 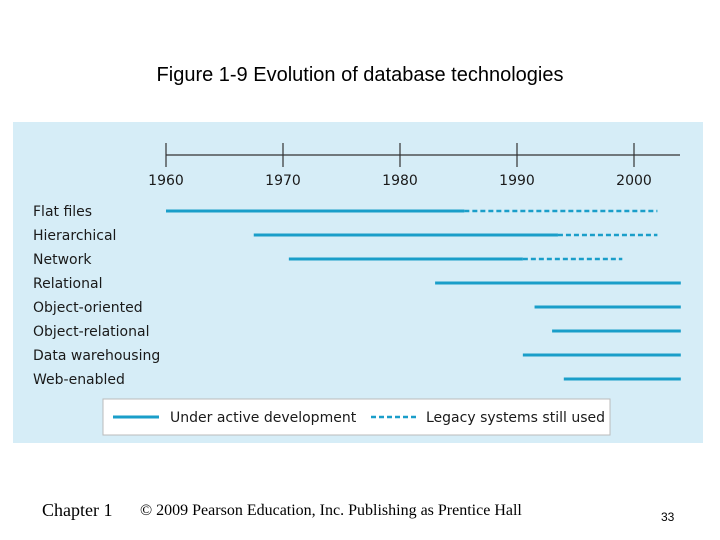 I want to click on technology-label: Data warehousing, so click(x=96, y=356).